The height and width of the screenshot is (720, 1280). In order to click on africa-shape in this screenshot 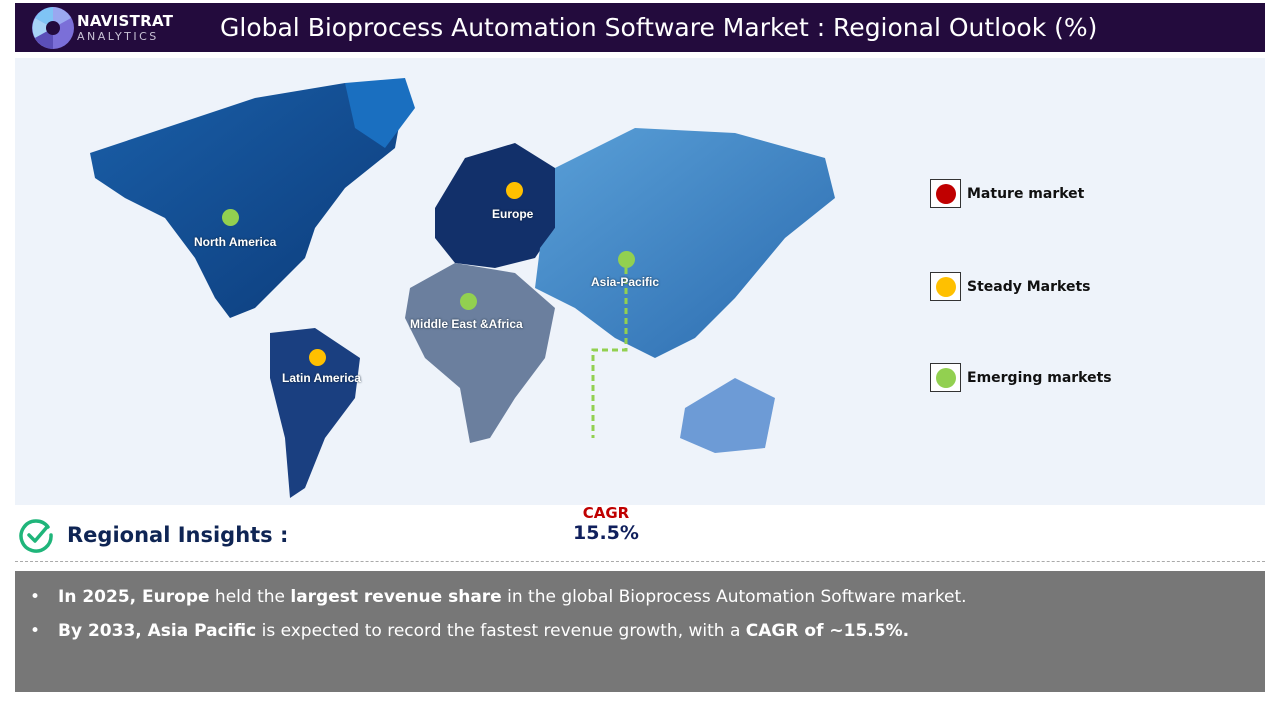, I will do `click(480, 353)`.